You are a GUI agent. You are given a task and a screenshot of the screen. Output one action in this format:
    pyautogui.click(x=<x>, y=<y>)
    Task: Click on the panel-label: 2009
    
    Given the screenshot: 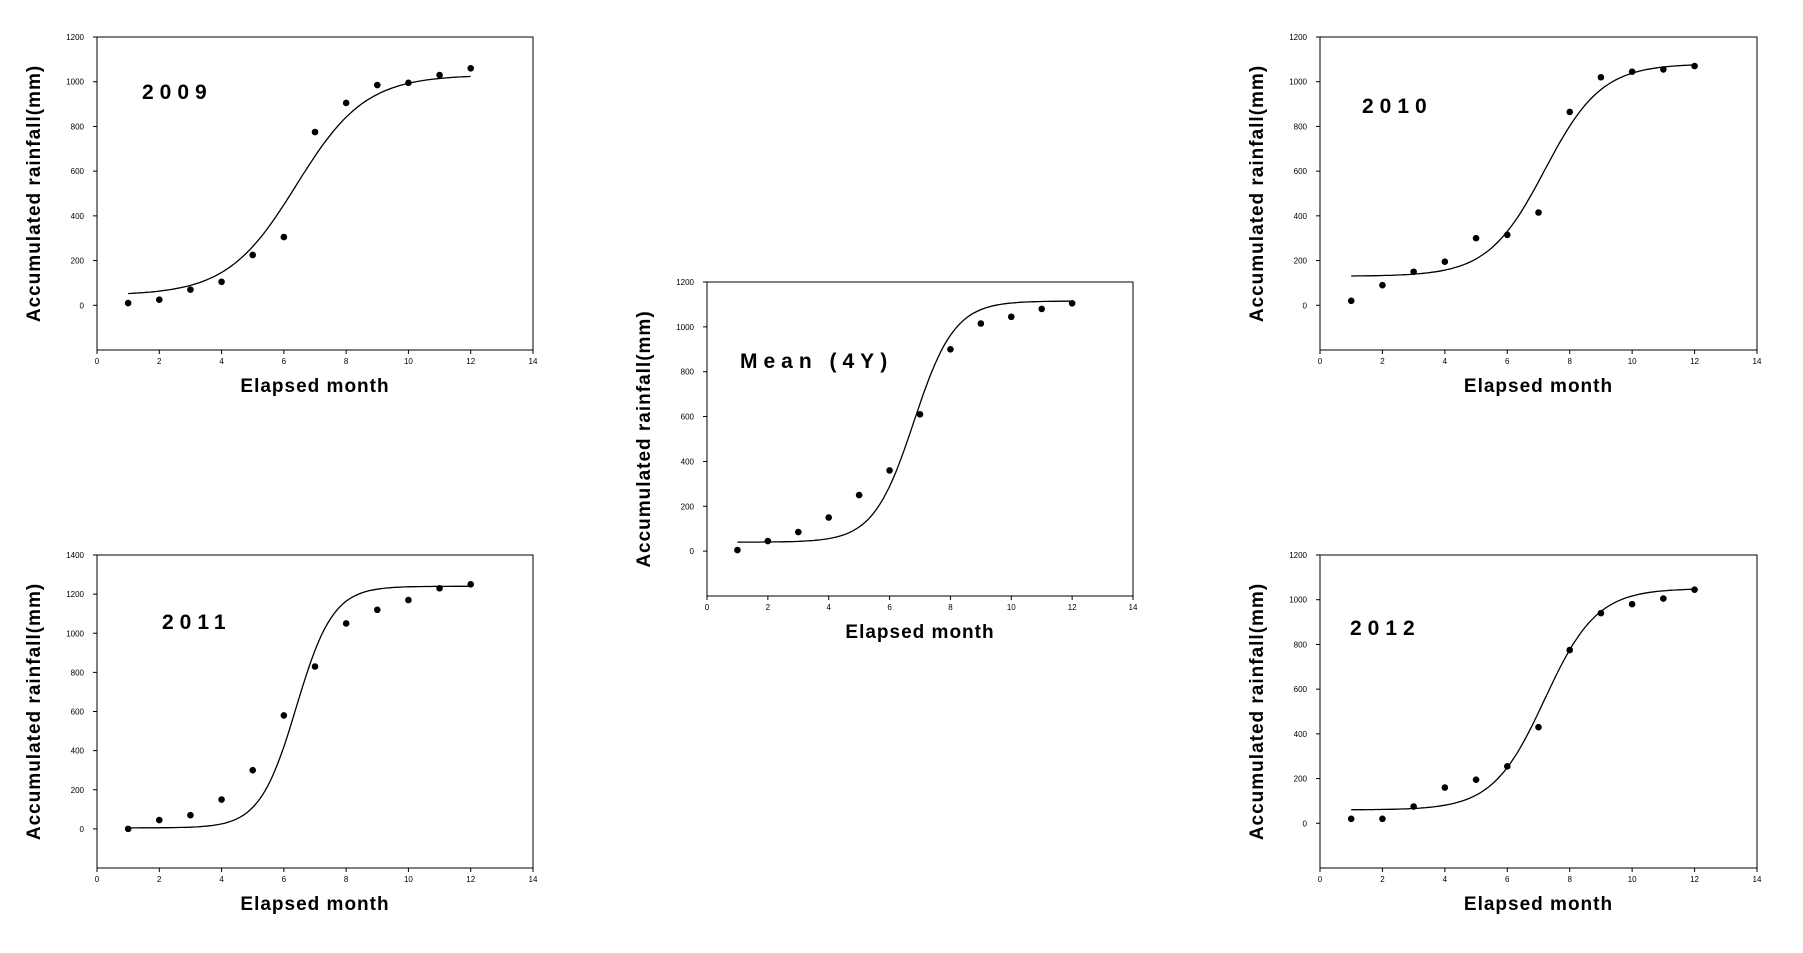 What is the action you would take?
    pyautogui.click(x=177, y=92)
    